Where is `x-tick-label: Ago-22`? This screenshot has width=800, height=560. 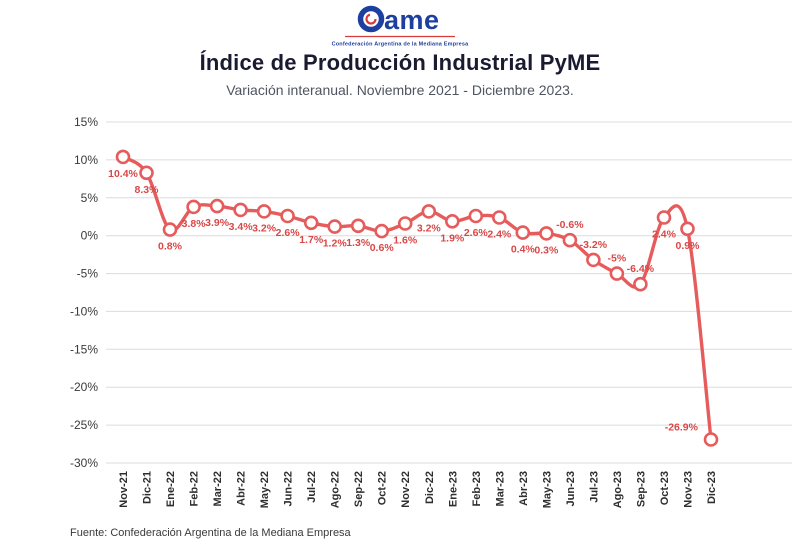
x-tick-label: Ago-22 is located at coordinates (336, 489).